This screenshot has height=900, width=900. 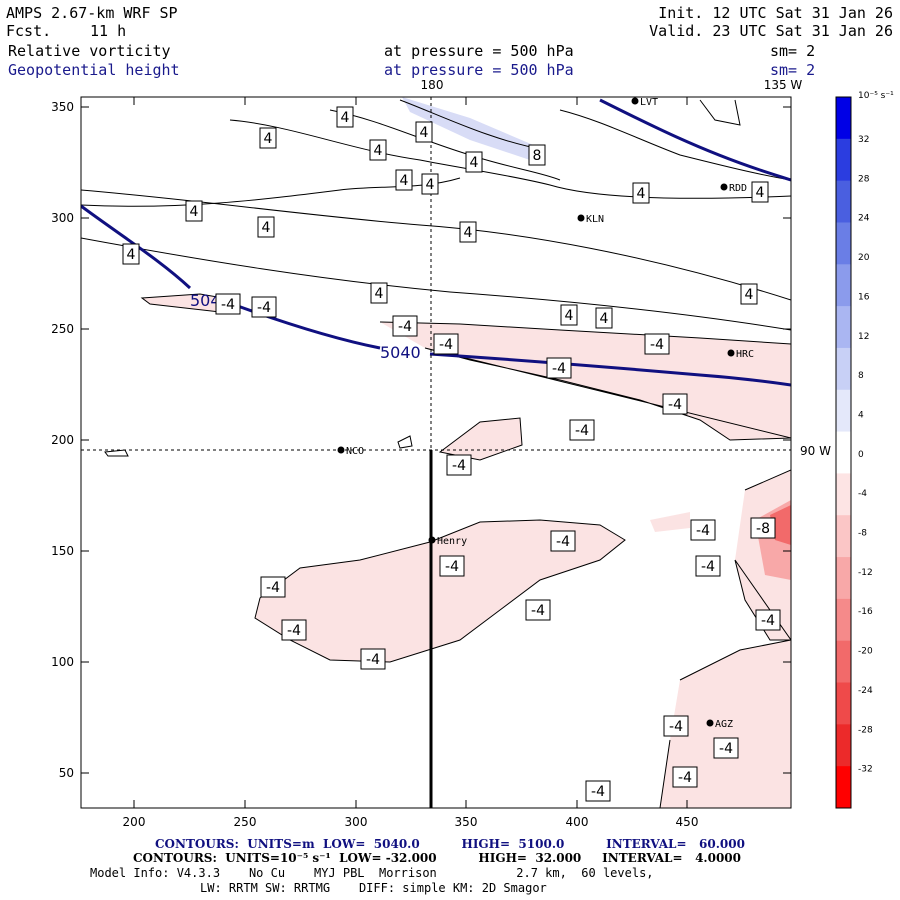 What do you see at coordinates (440, 591) in the screenshot?
I see `negative-vorticity-henry` at bounding box center [440, 591].